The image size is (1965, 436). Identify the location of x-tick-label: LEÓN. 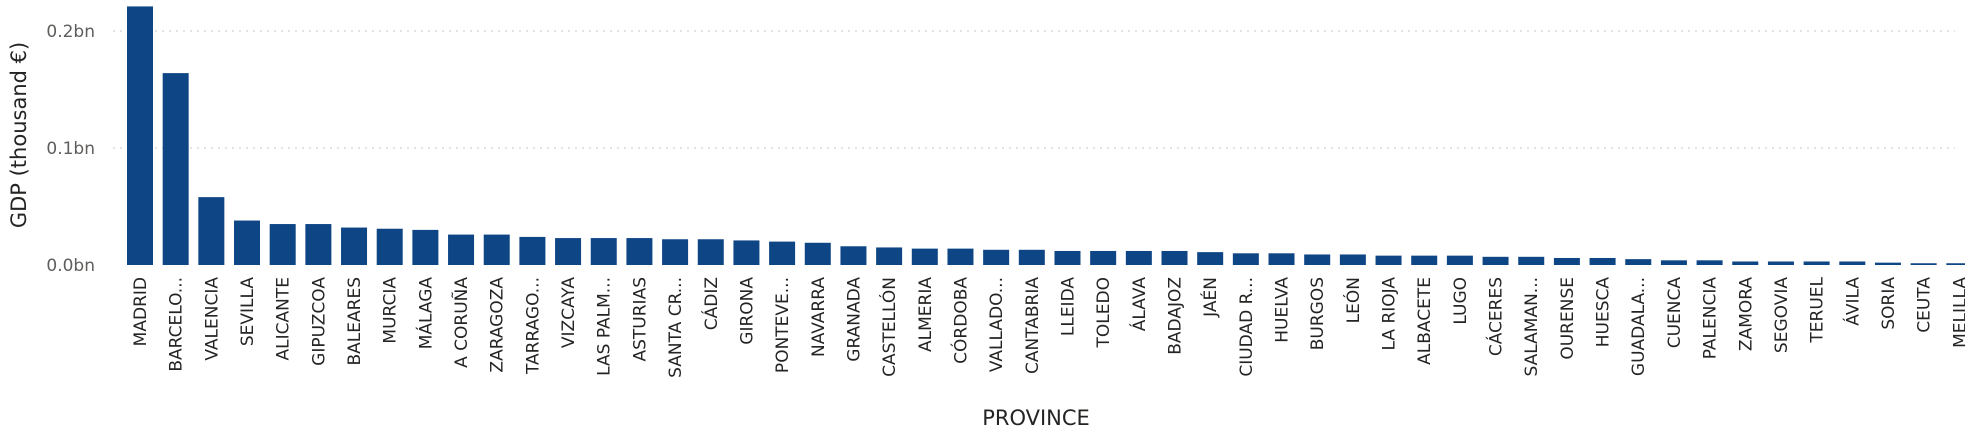
(1353, 300).